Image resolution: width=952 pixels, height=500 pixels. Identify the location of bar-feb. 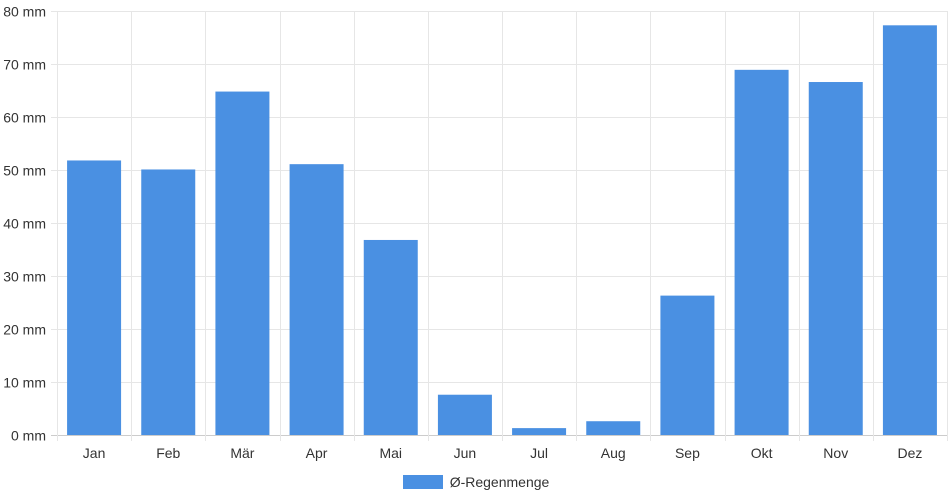
(168, 302).